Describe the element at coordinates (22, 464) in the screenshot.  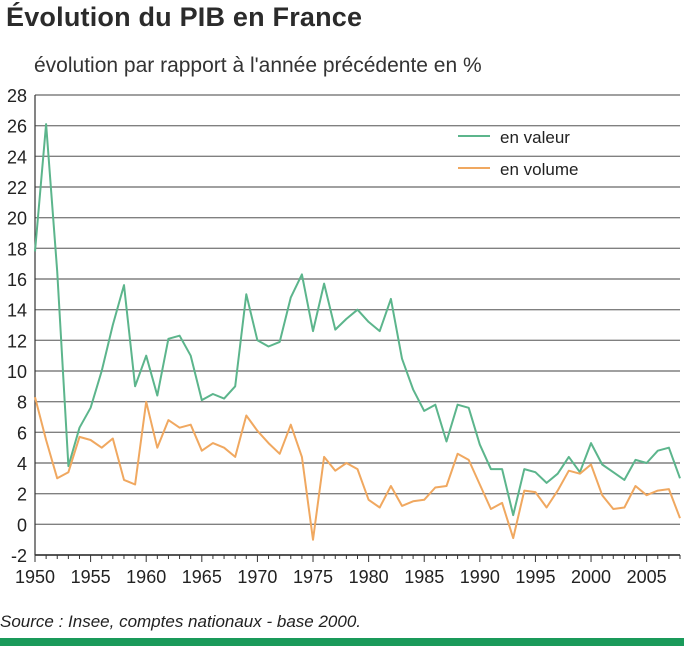
I see `y-tick-label: 4` at that location.